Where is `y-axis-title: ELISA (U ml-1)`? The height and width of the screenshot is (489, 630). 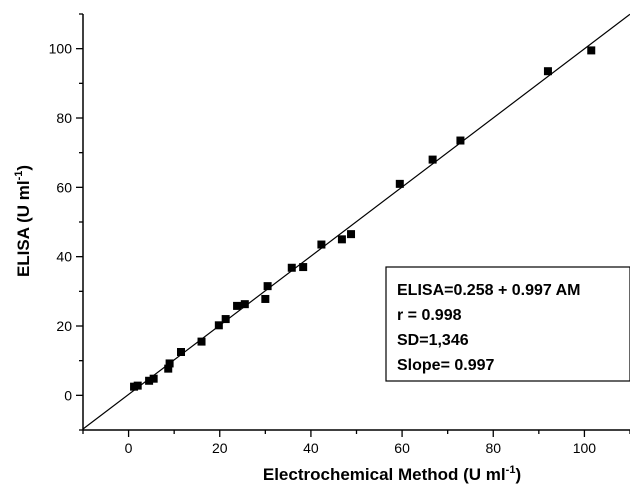
y-axis-title: ELISA (U ml-1) is located at coordinates (23, 221).